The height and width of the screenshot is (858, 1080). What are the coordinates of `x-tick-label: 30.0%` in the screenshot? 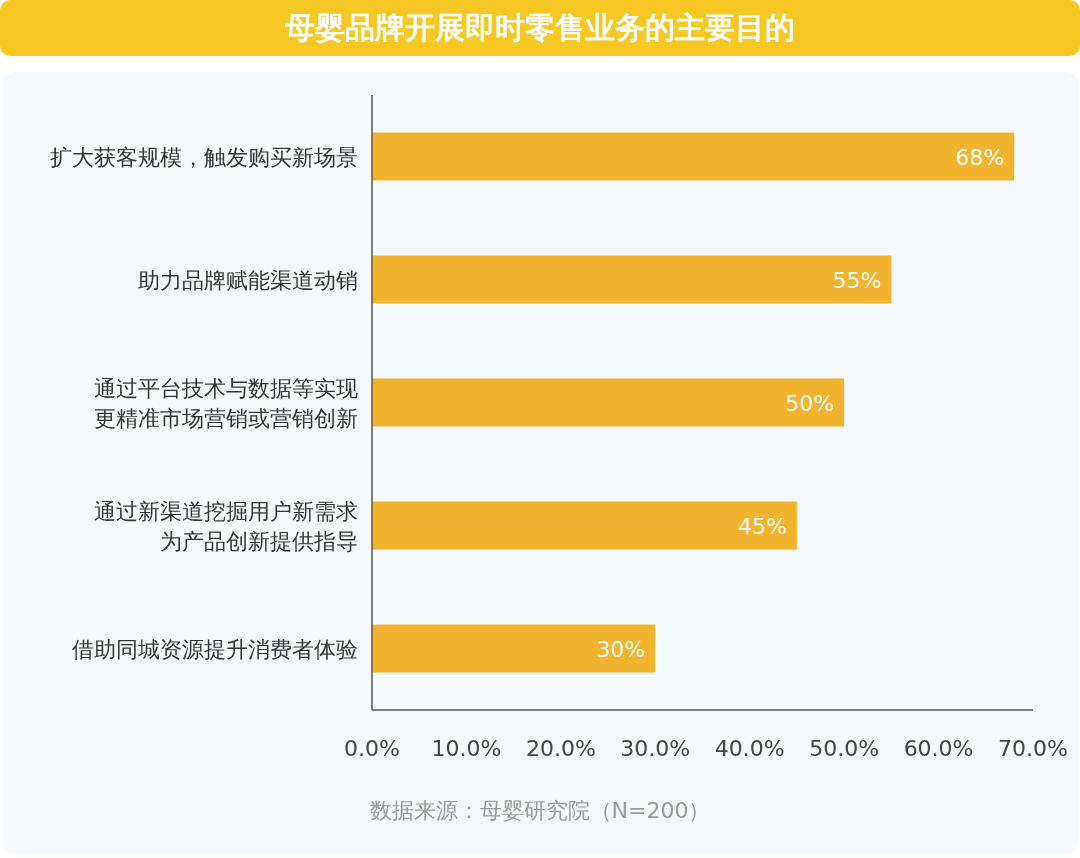 It's located at (655, 748).